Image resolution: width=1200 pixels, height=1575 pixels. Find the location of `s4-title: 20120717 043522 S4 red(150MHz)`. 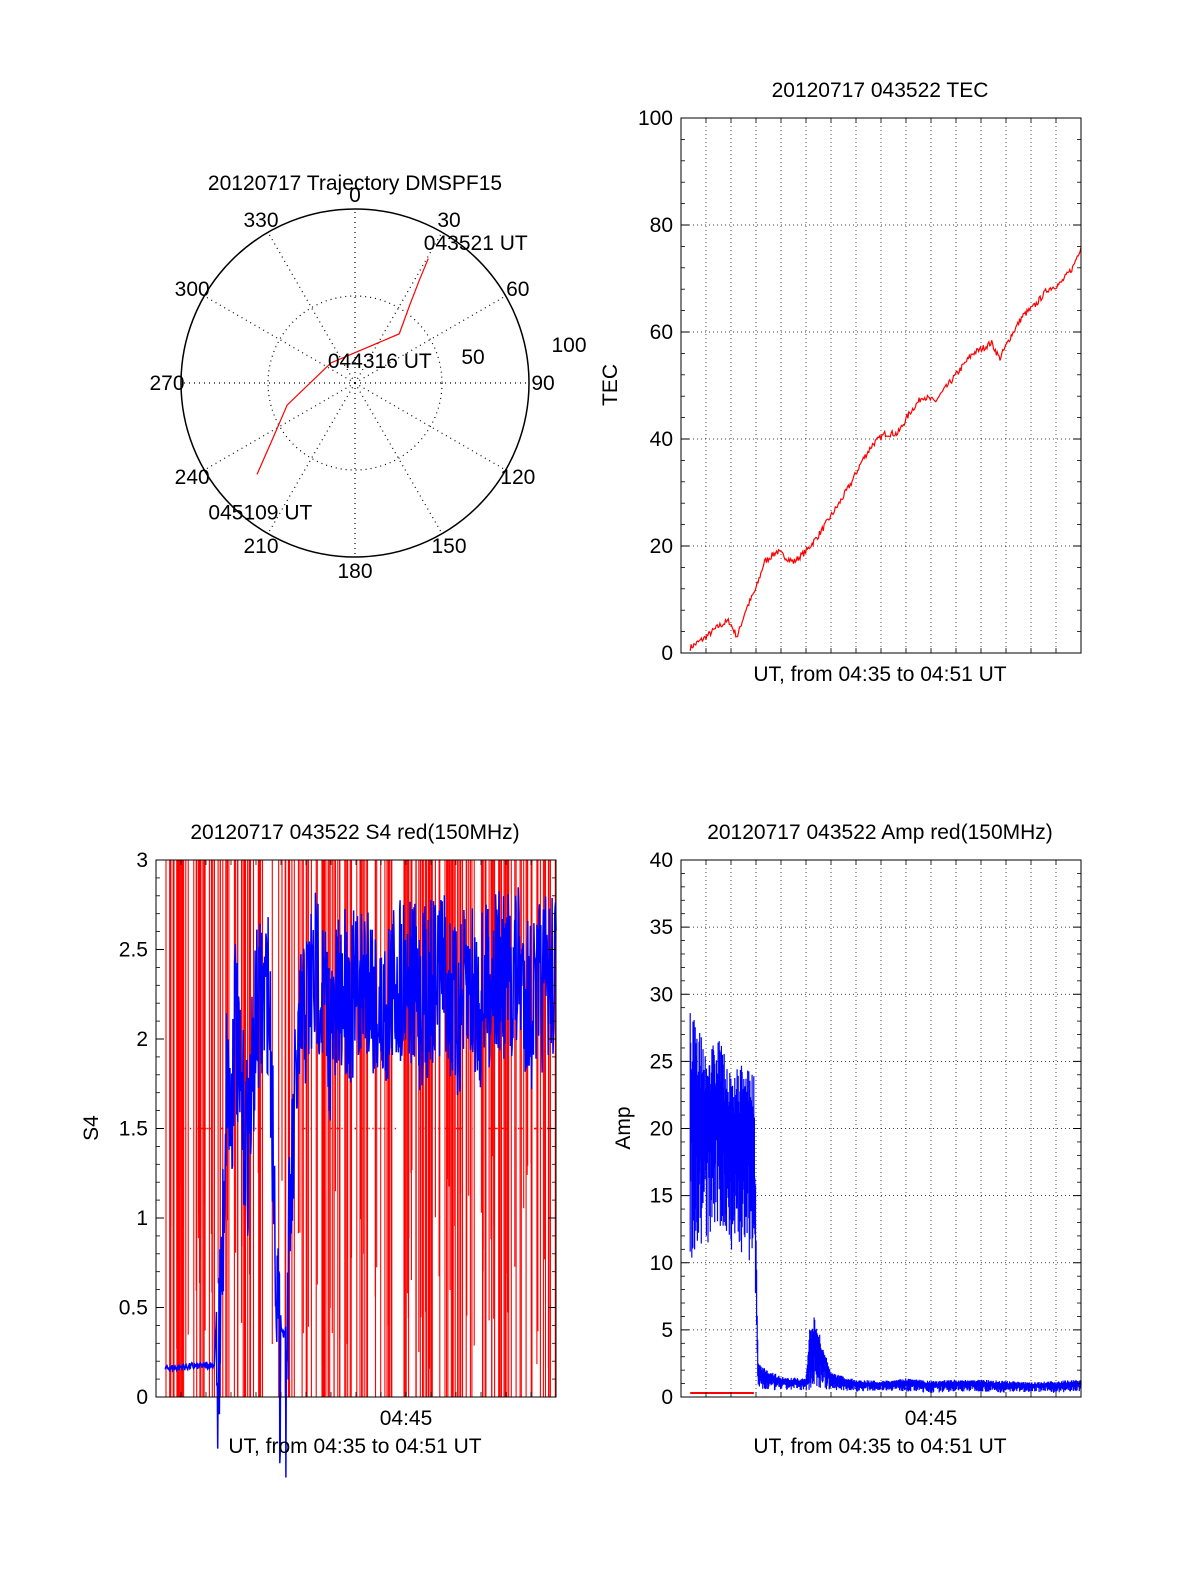

s4-title: 20120717 043522 S4 red(150MHz) is located at coordinates (354, 832).